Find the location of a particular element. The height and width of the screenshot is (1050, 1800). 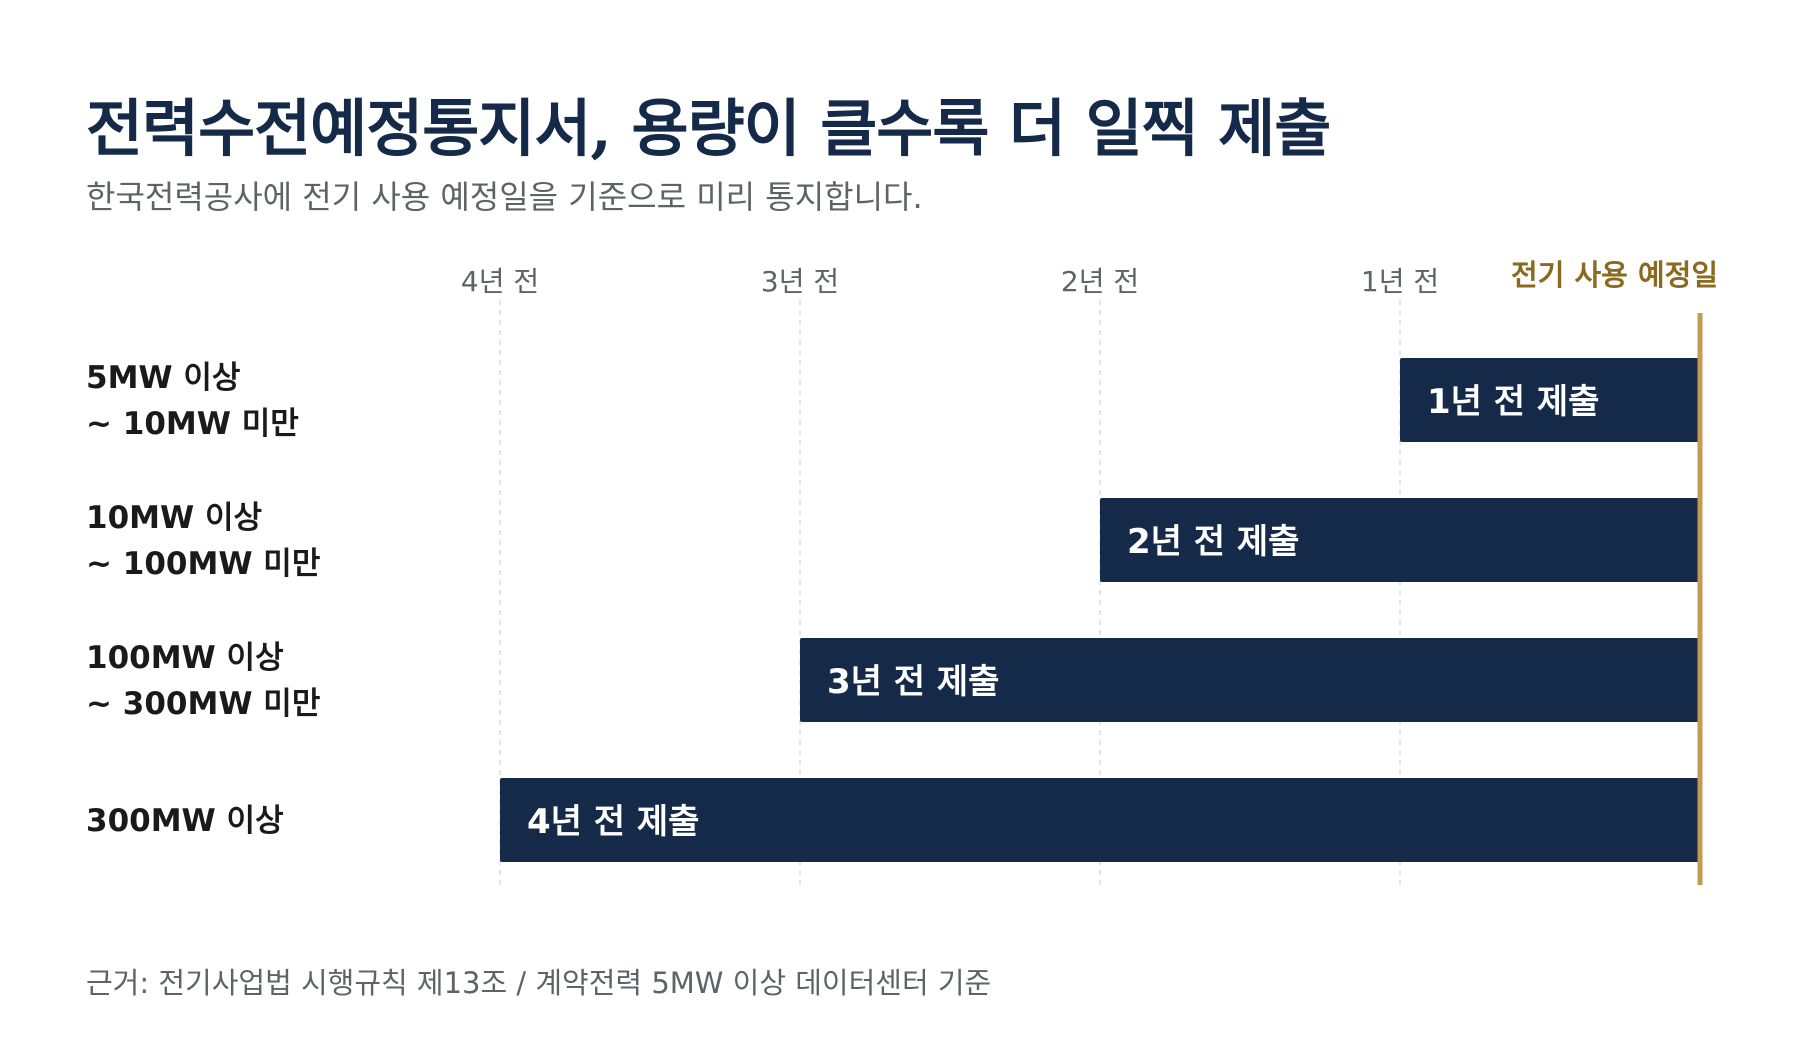

bar-label: 2년 전 제출 is located at coordinates (1213, 542).